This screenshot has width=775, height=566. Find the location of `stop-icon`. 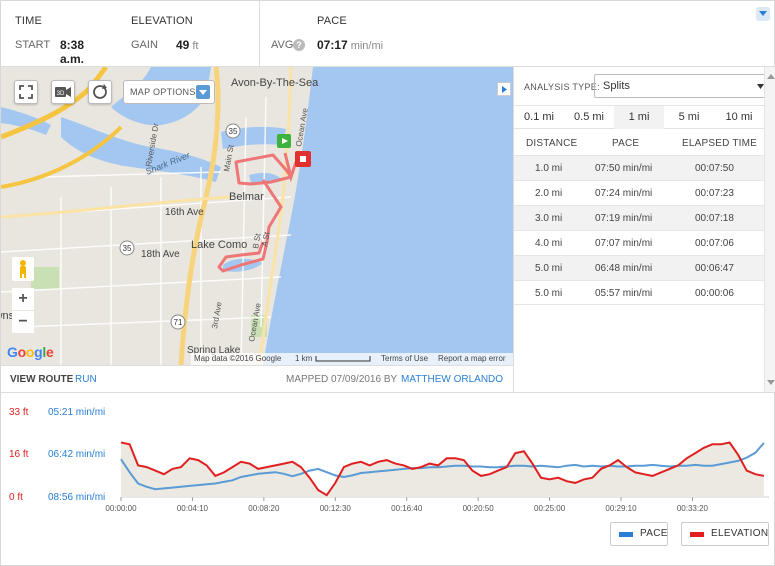

stop-icon is located at coordinates (303, 159).